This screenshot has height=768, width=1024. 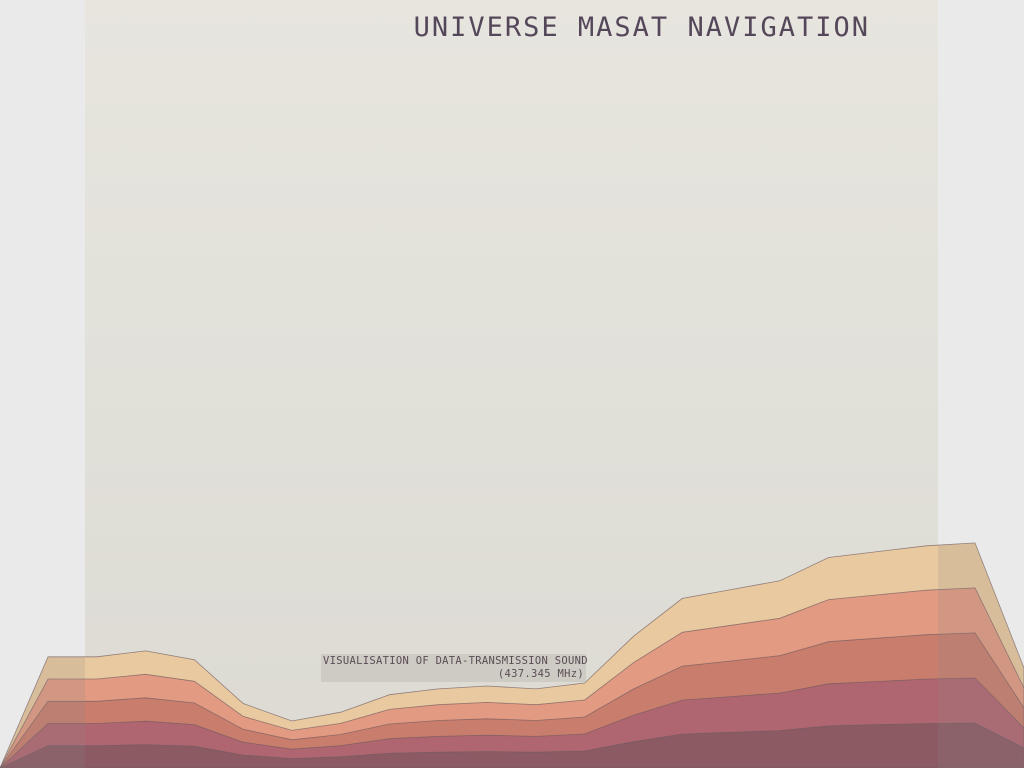 What do you see at coordinates (641, 27) in the screenshot?
I see `page-title: UNIVERSE MASAT NAVIGATION` at bounding box center [641, 27].